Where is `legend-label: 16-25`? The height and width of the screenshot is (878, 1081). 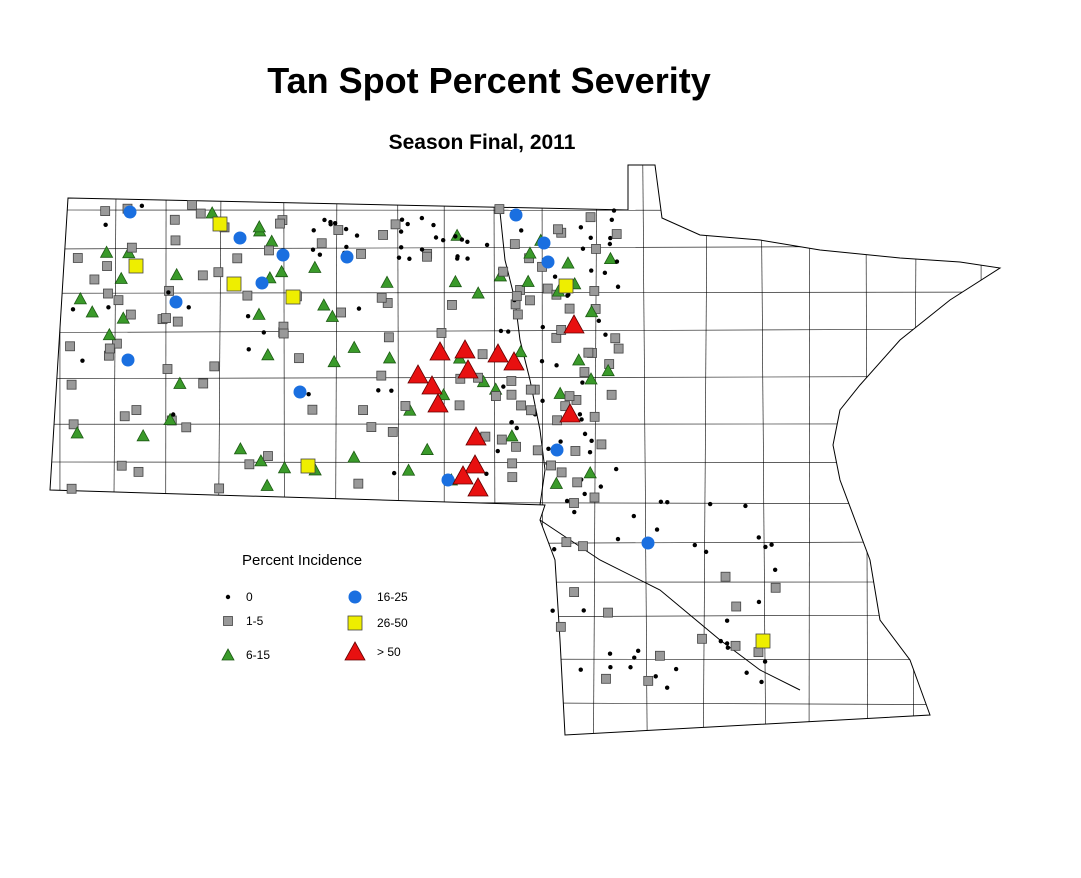 legend-label: 16-25 is located at coordinates (392, 597).